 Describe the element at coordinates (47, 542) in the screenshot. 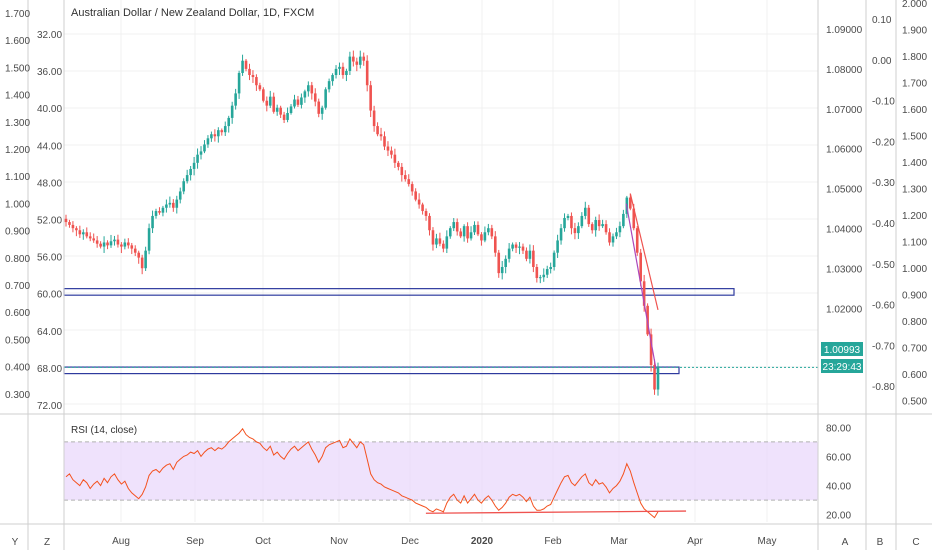

I see `scale-button-z: Z` at that location.